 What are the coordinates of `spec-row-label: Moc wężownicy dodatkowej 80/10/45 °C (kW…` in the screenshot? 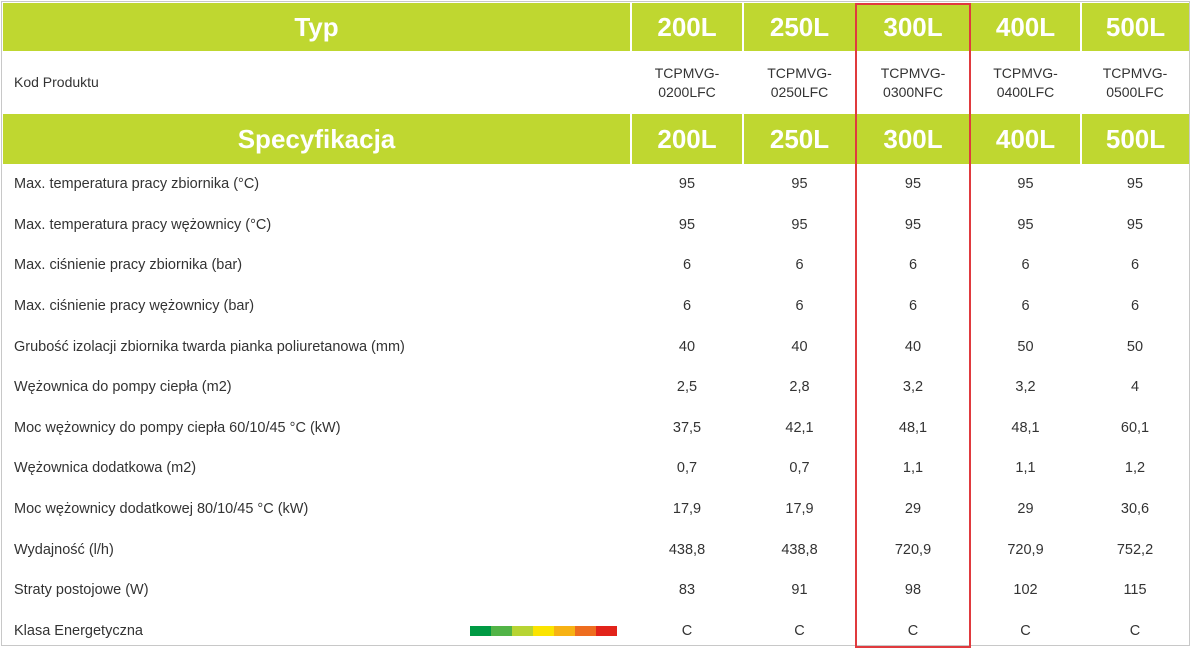 It's located at (161, 509).